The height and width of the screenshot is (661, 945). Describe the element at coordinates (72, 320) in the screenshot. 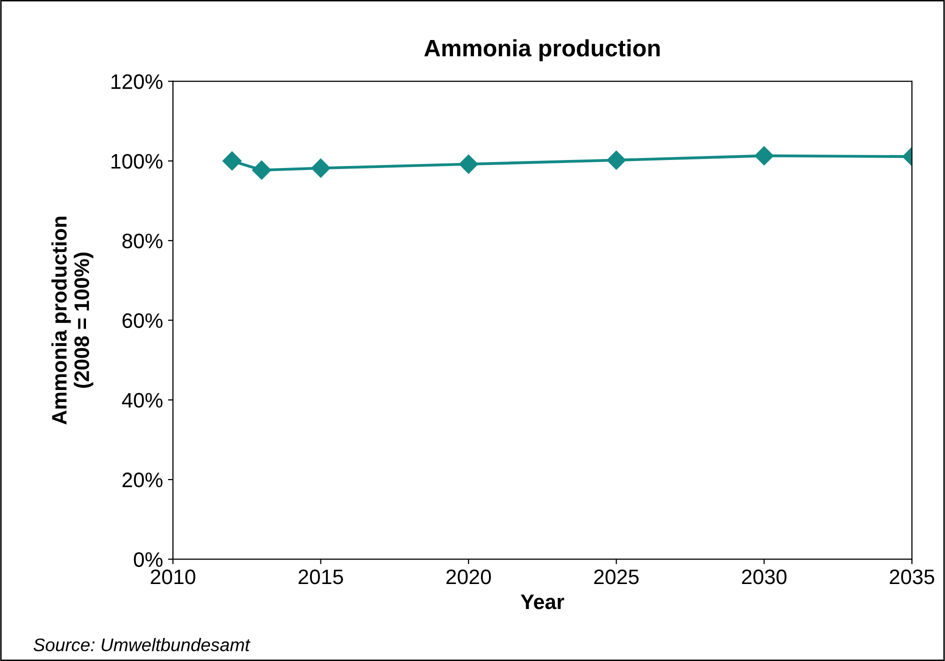

I see `y-axis-title: Ammonia production (2008 = 100%)` at that location.